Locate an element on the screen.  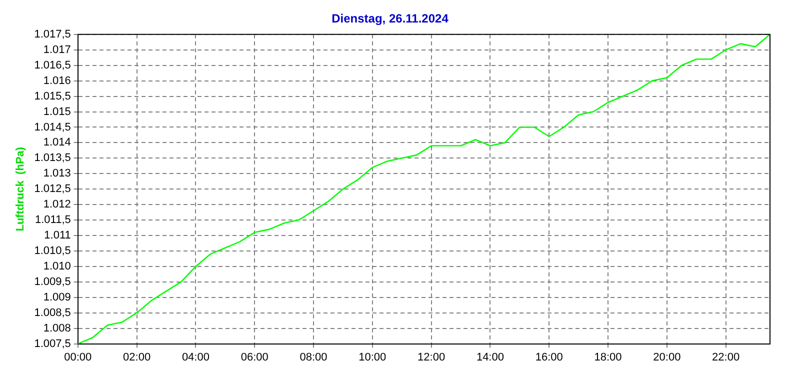
y-tick-label: 1.016,5 is located at coordinates (52, 65).